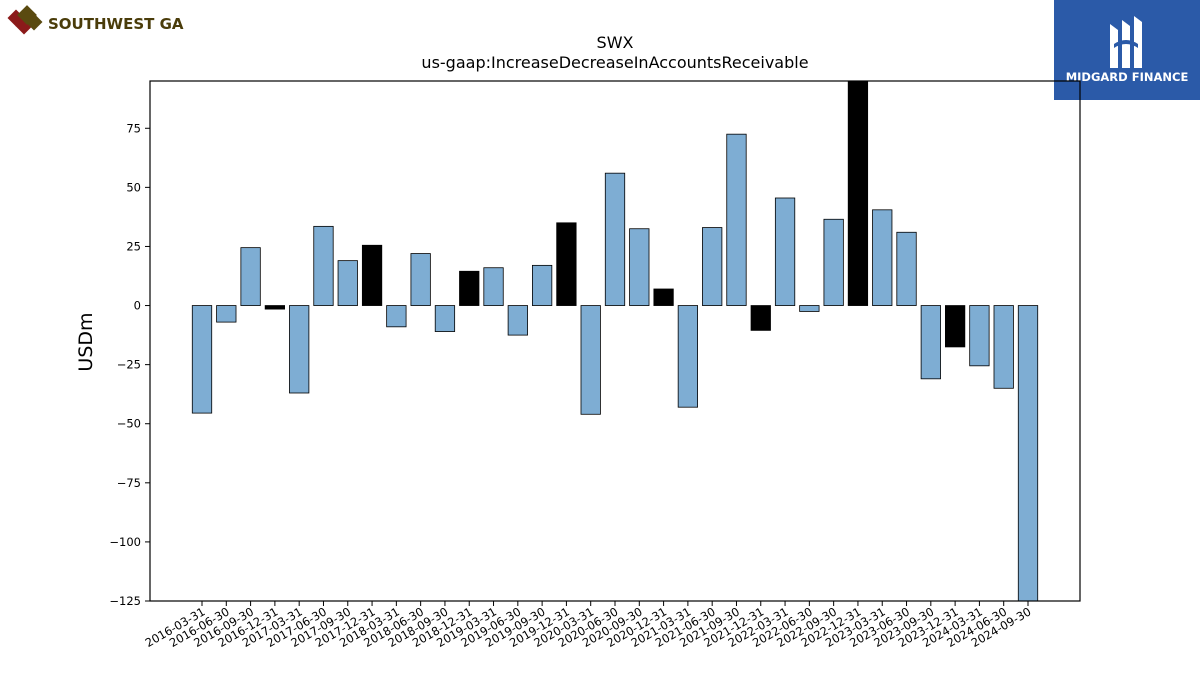 The image size is (1200, 675). I want to click on y-tick-label: 25, so click(133, 246).